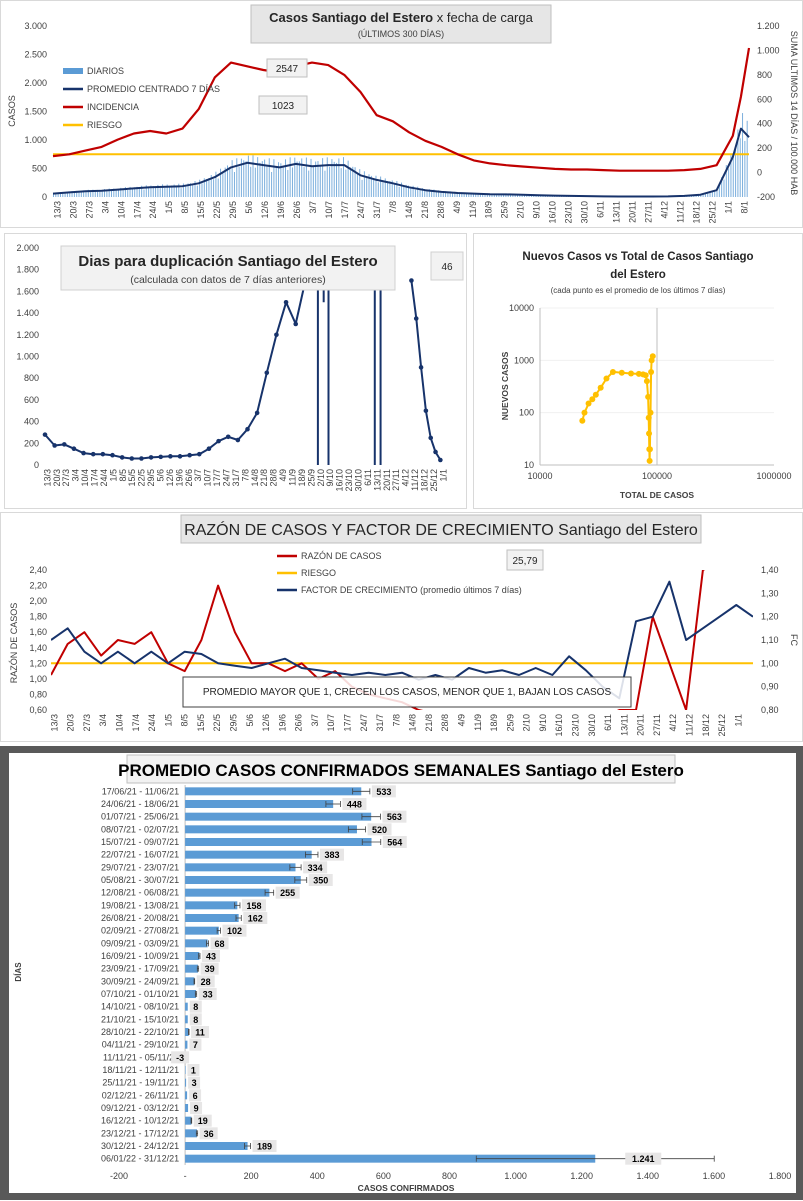  I want to click on razon-x-tick: 21/8, so click(429, 723).